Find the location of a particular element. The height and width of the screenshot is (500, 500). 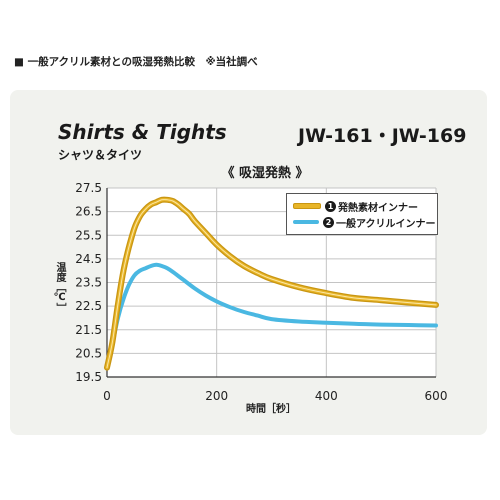

y-tick-label: 19.5 is located at coordinates (88, 377).